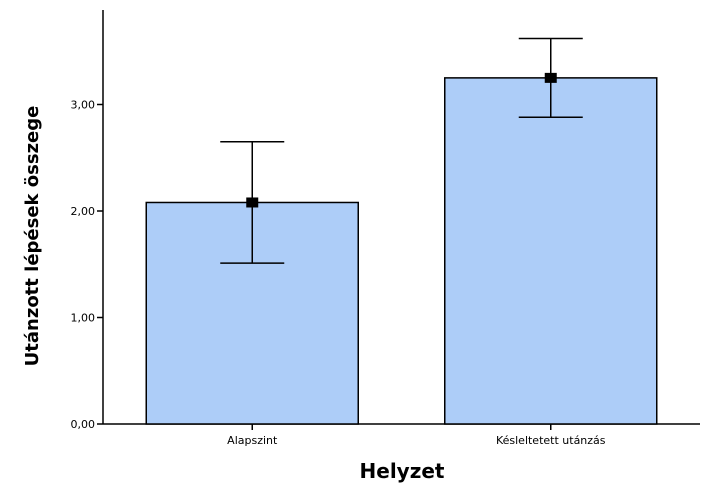 The image size is (703, 486). Describe the element at coordinates (551, 440) in the screenshot. I see `x-tick-label: Késleltetett utánzás` at that location.